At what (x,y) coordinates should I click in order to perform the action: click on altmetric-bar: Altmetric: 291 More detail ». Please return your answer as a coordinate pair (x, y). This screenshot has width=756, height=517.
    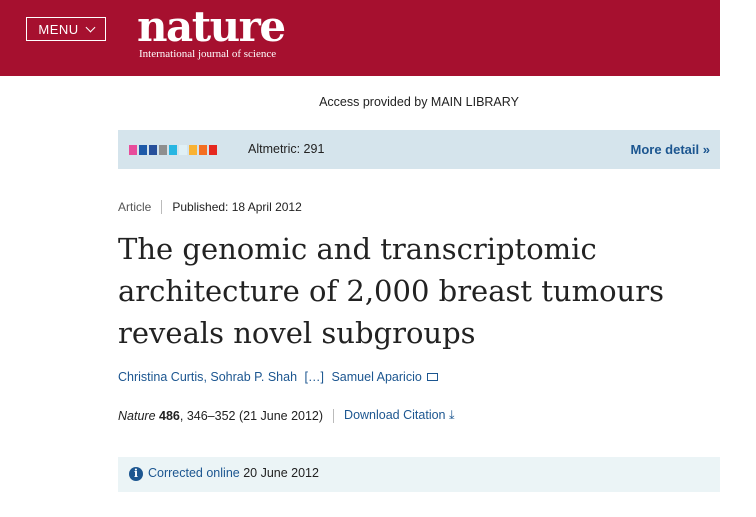
    Looking at the image, I should click on (419, 149).